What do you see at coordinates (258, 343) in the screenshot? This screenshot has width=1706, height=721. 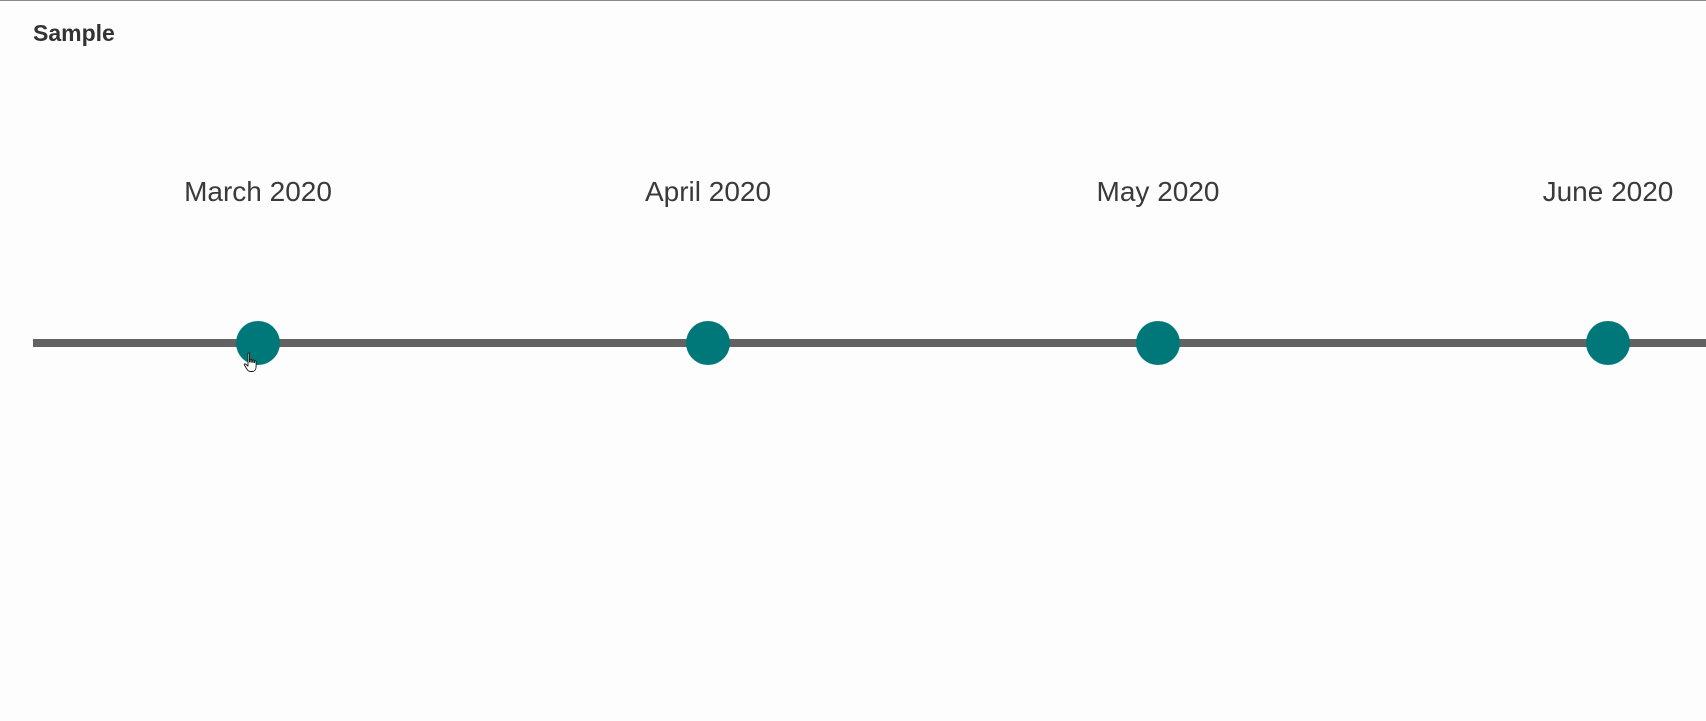 I see `milestone-dot-march` at bounding box center [258, 343].